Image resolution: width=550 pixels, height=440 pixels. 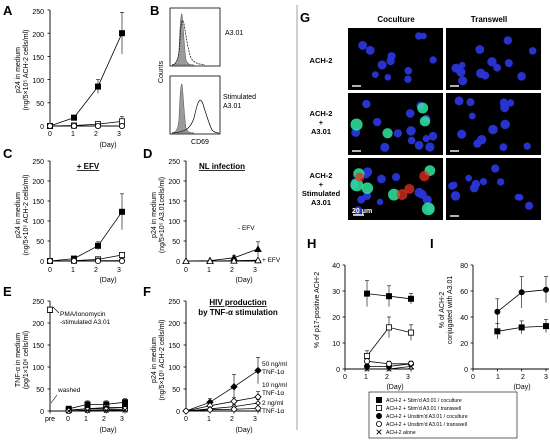 I want to click on annotation-F-10-1: 10 ng/ml, so click(x=274, y=385).